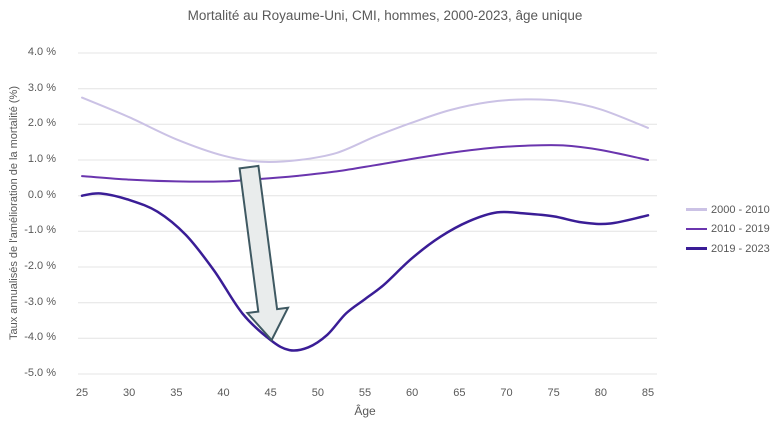  What do you see at coordinates (270, 393) in the screenshot?
I see `x-tick-label: 45` at bounding box center [270, 393].